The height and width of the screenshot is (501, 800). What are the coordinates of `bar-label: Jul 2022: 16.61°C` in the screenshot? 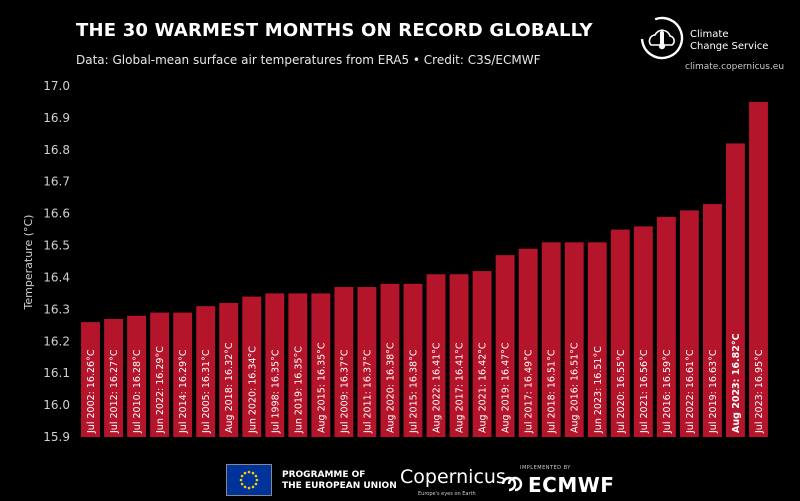 It's located at (690, 391).